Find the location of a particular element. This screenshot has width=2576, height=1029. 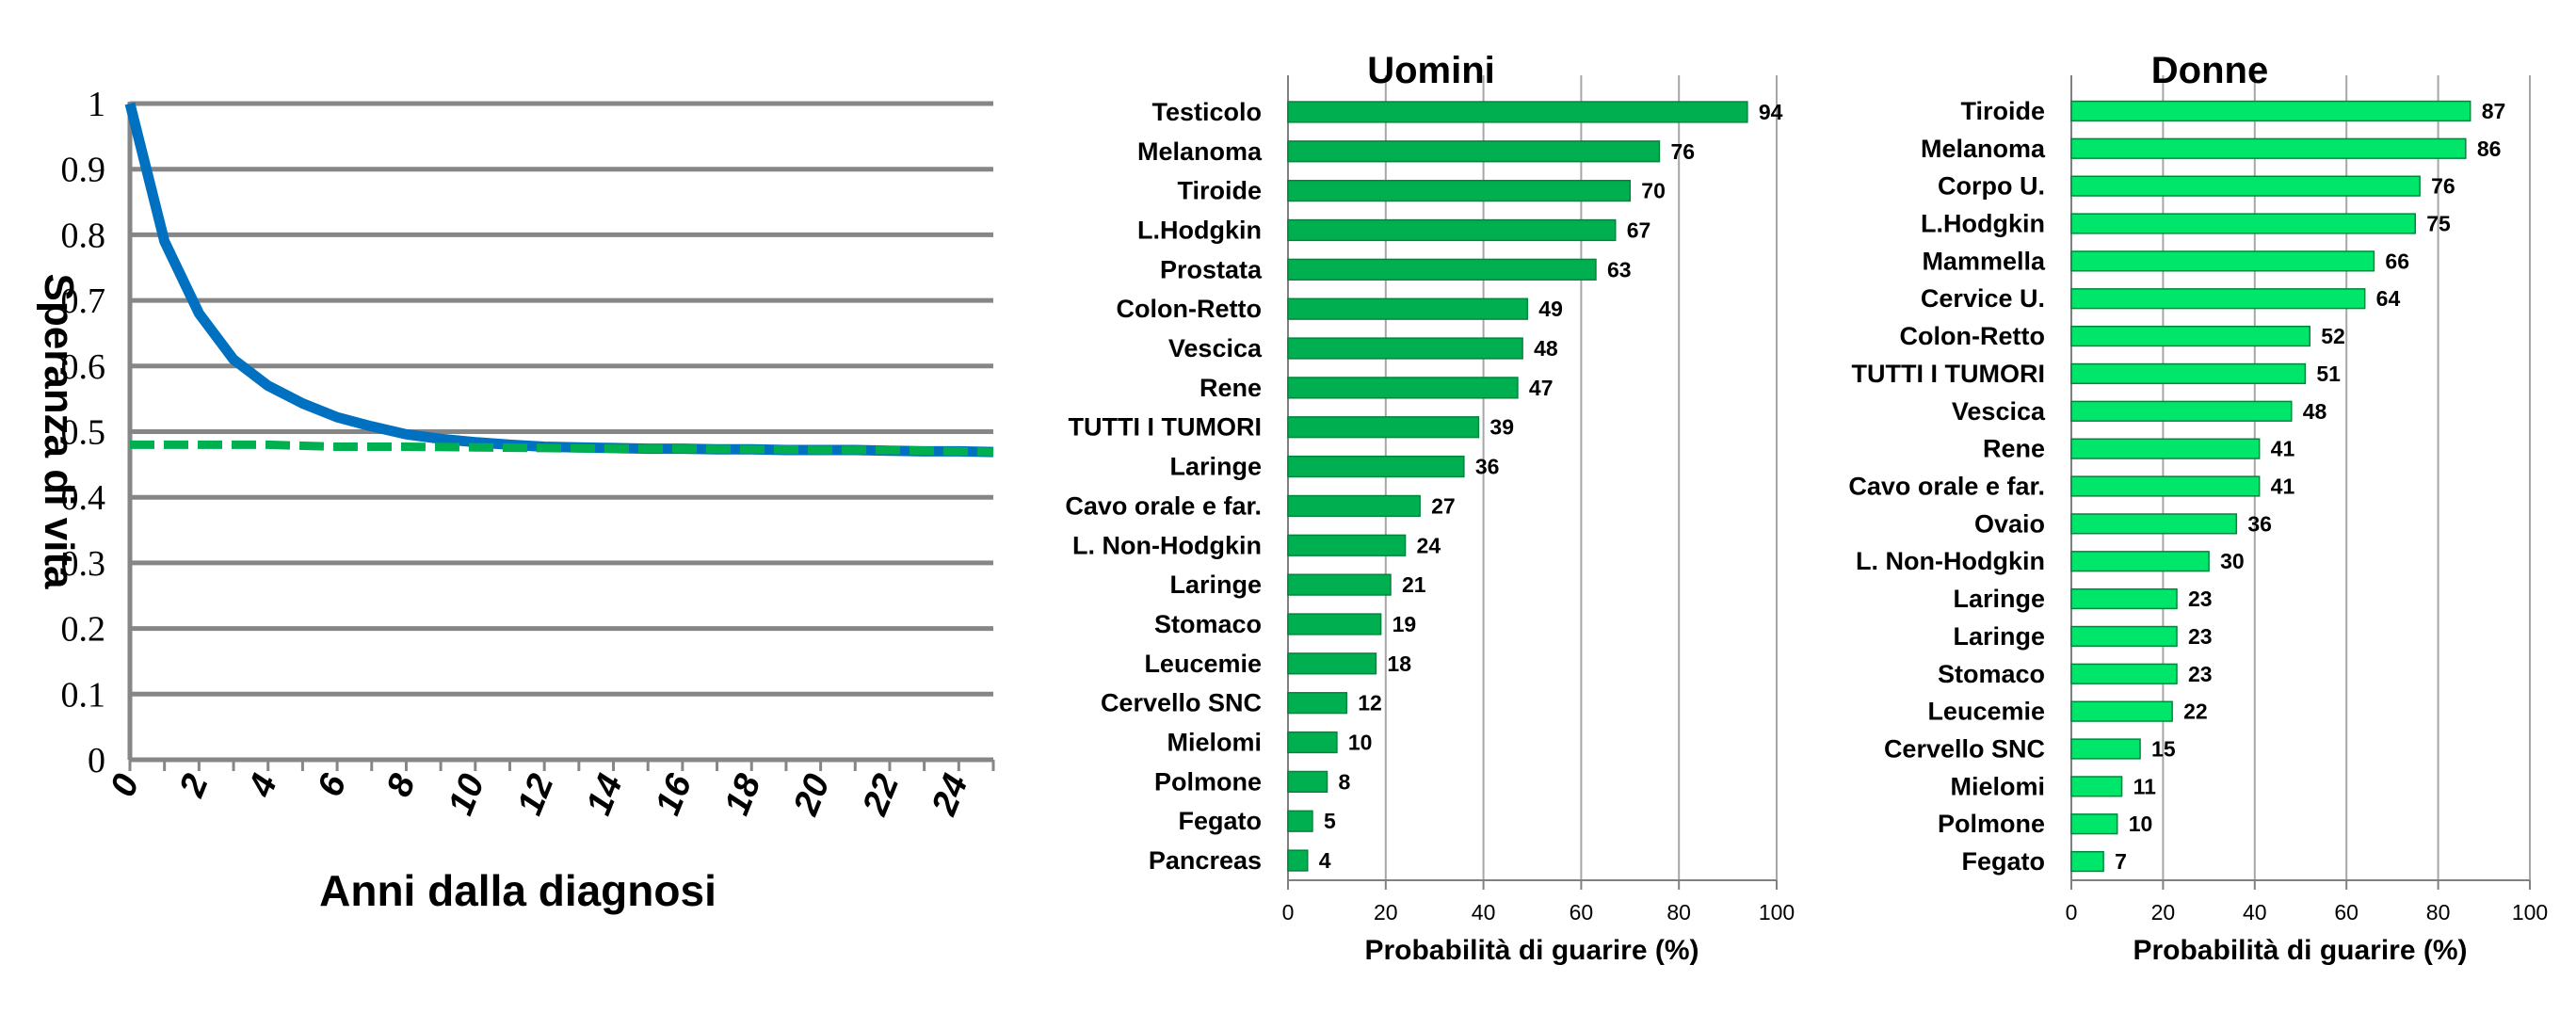

x-tick-label: 80 is located at coordinates (1678, 912).